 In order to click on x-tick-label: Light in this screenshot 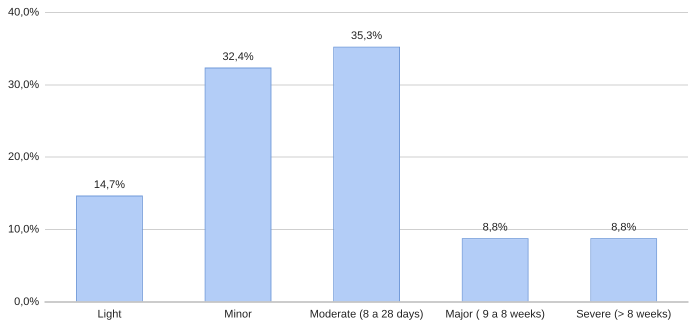, I will do `click(110, 314)`.